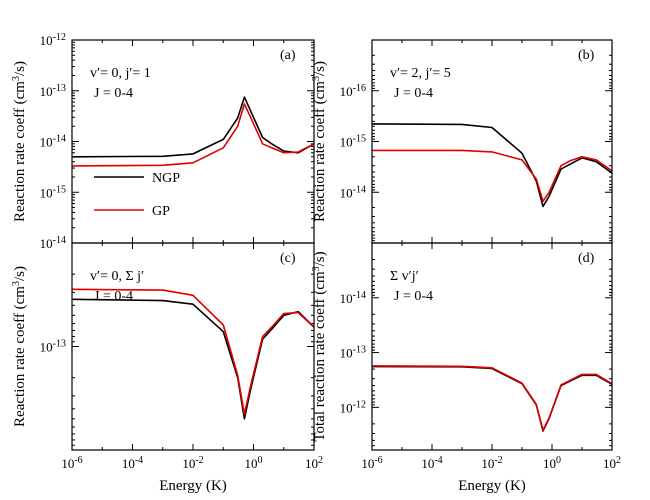 Image resolution: width=650 pixels, height=500 pixels. Describe the element at coordinates (166, 178) in the screenshot. I see `legend-label-ngp: NGP` at that location.